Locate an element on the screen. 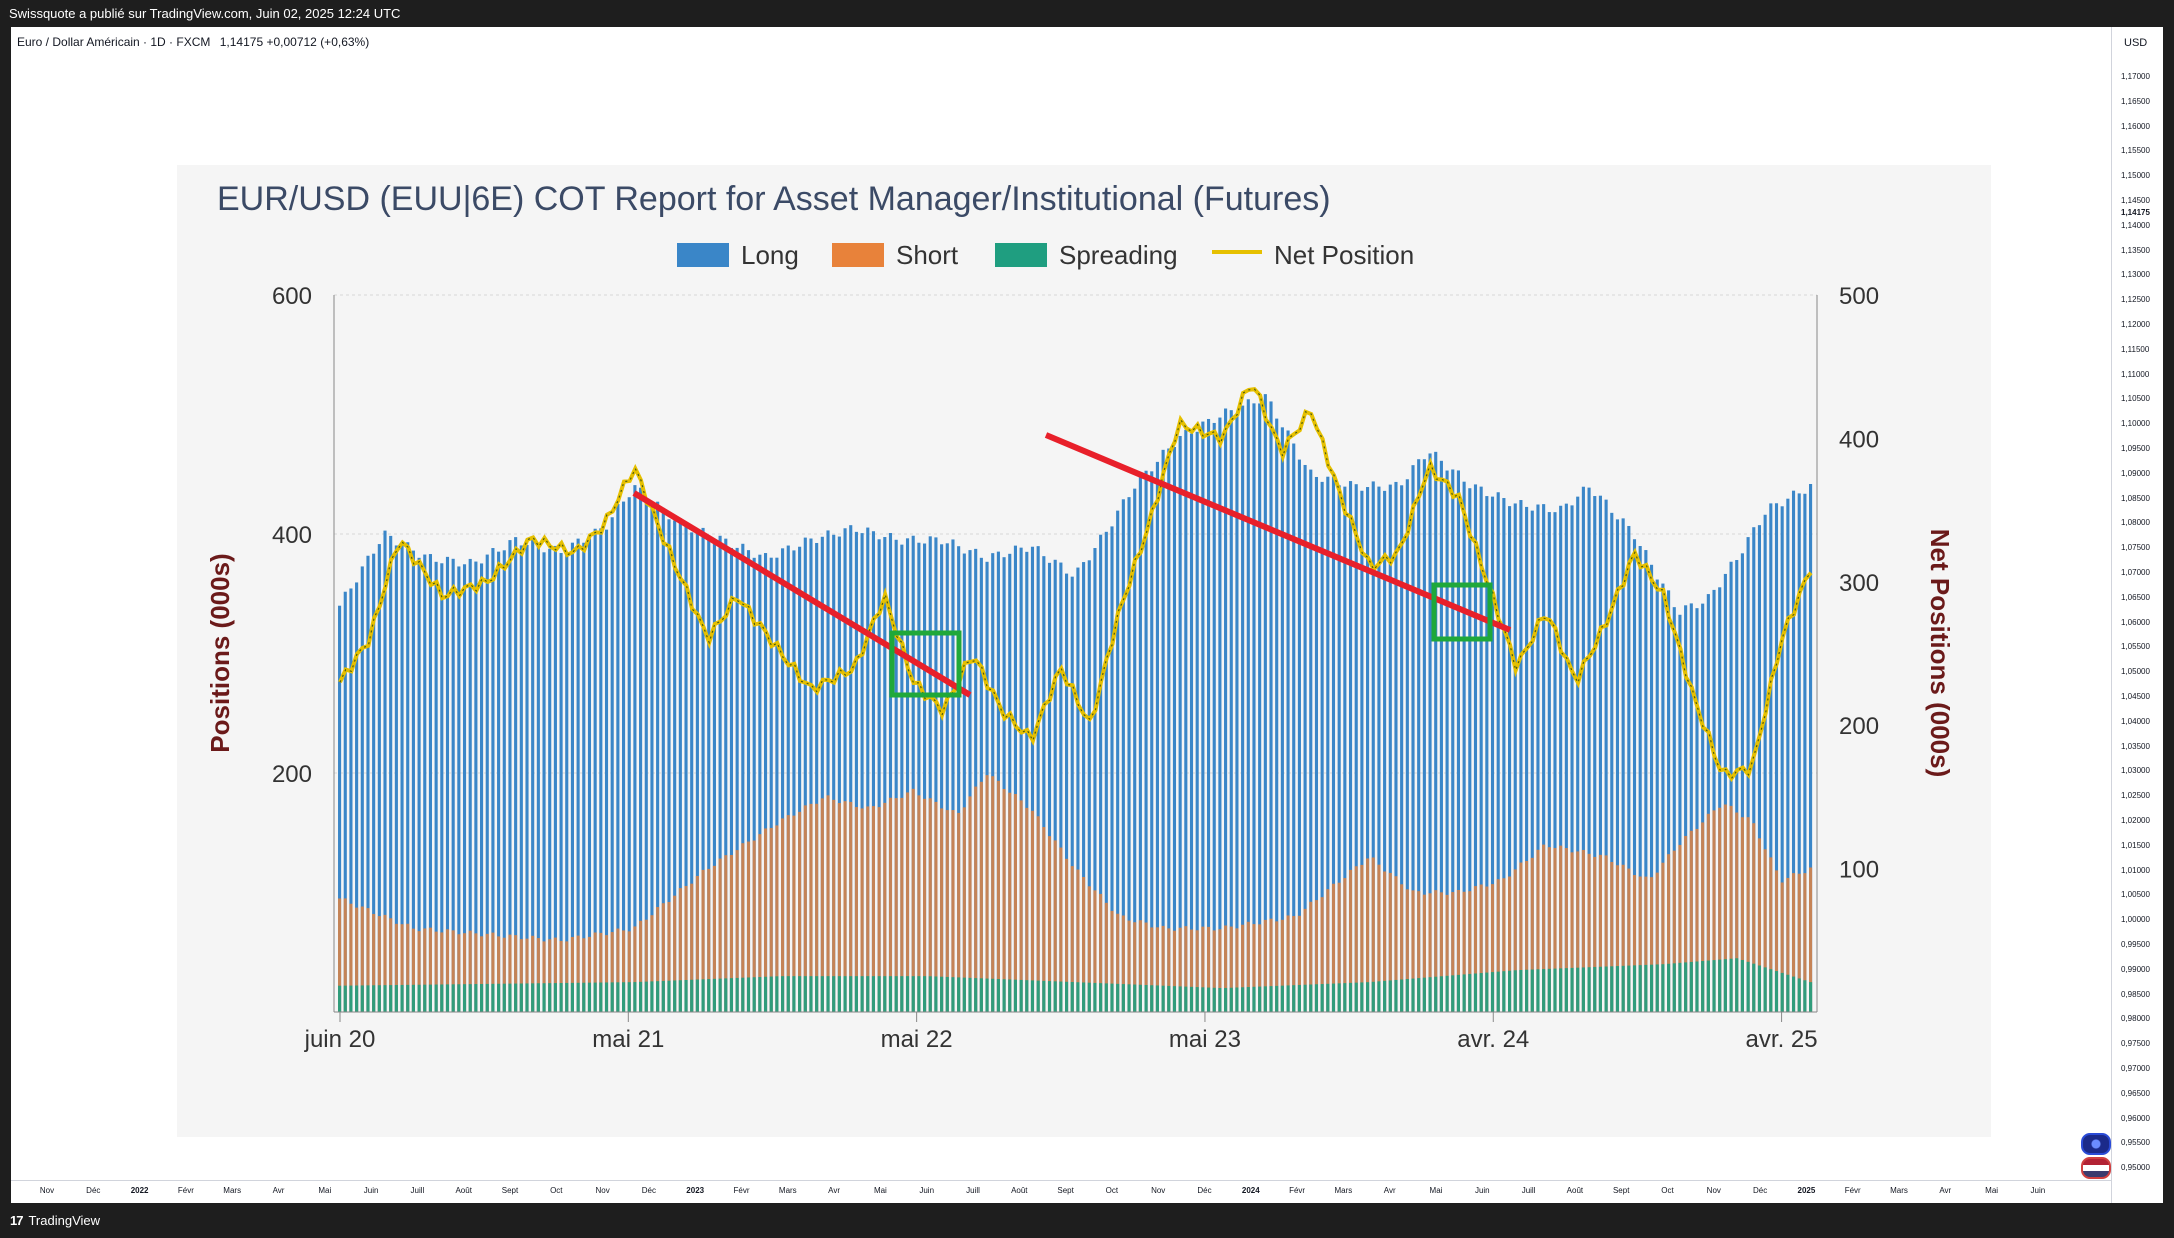 The image size is (2174, 1238). tradingview-logo-icon: 17 is located at coordinates (17, 1220).